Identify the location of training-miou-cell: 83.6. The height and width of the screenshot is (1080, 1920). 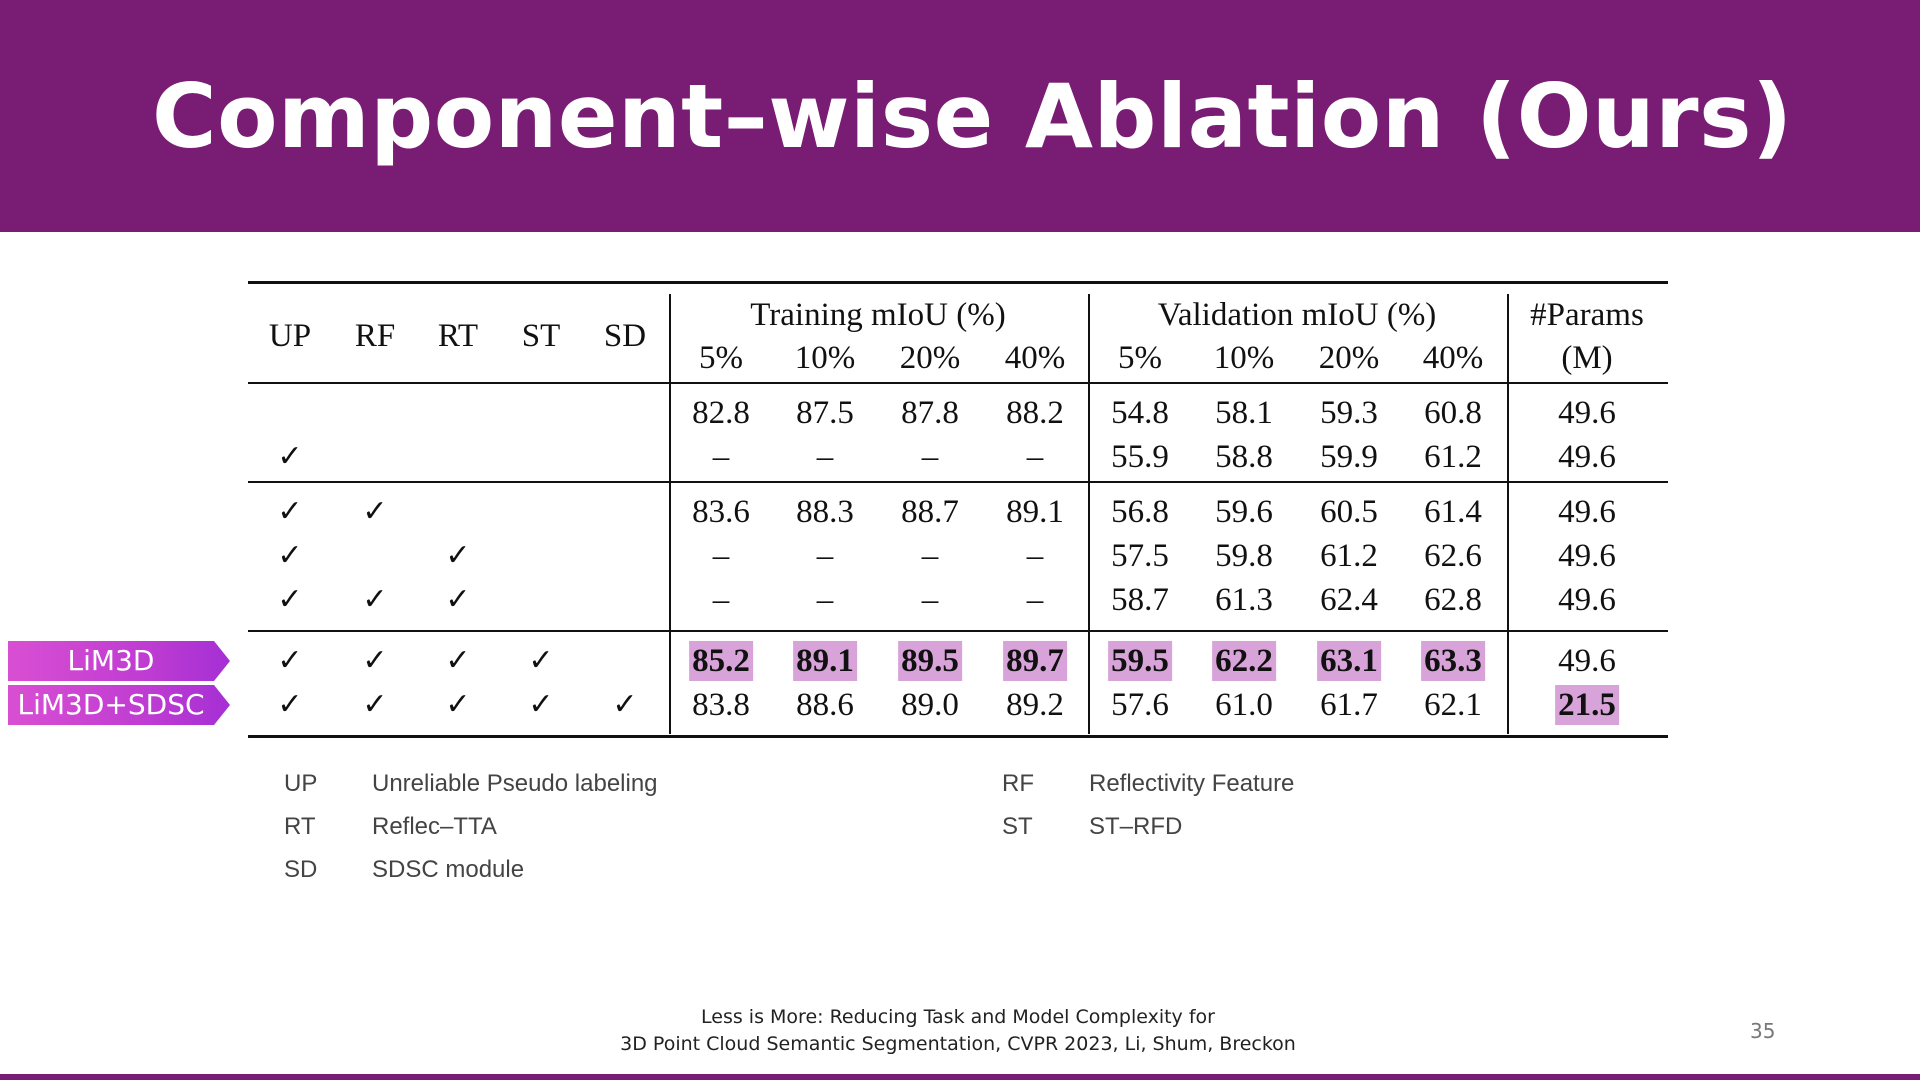
(721, 512).